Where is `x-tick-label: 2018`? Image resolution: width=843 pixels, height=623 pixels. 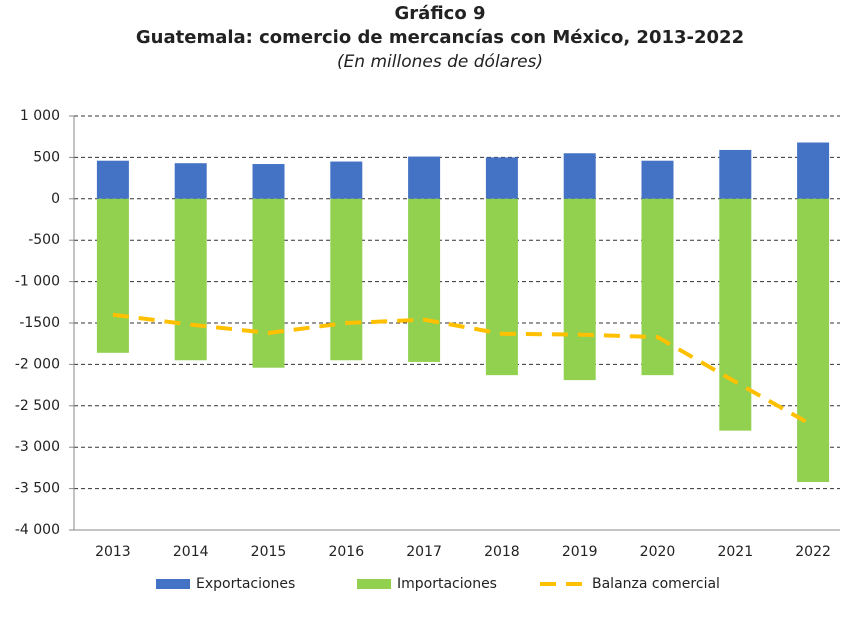 x-tick-label: 2018 is located at coordinates (502, 552).